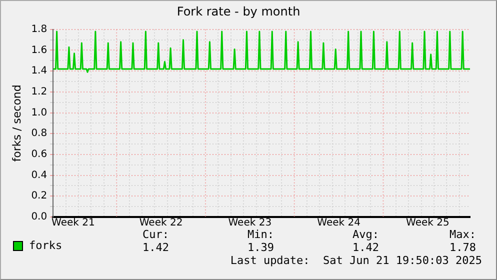 Image resolution: width=497 pixels, height=280 pixels. Describe the element at coordinates (161, 223) in the screenshot. I see `x-tick-label: Week 22` at that location.